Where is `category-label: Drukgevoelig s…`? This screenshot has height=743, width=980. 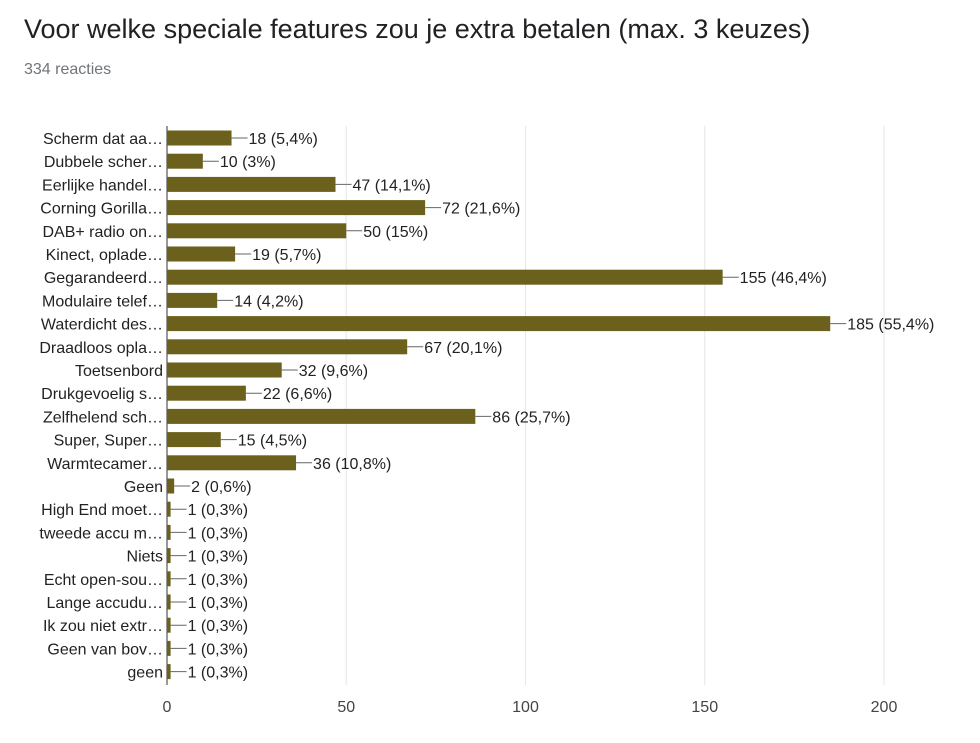
category-label: Drukgevoelig s… is located at coordinates (102, 394).